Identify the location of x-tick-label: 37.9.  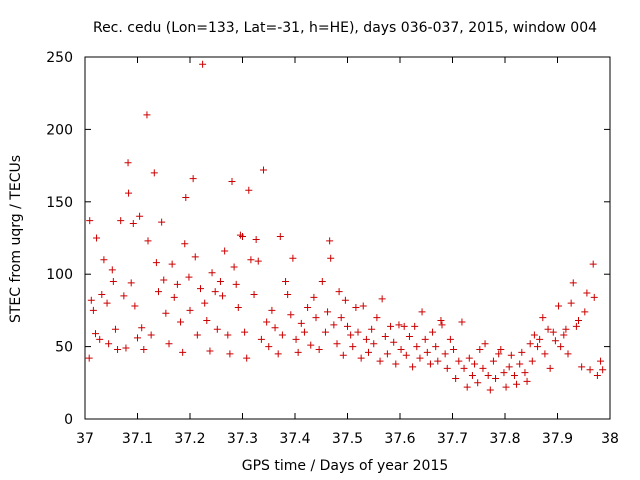
(557, 439).